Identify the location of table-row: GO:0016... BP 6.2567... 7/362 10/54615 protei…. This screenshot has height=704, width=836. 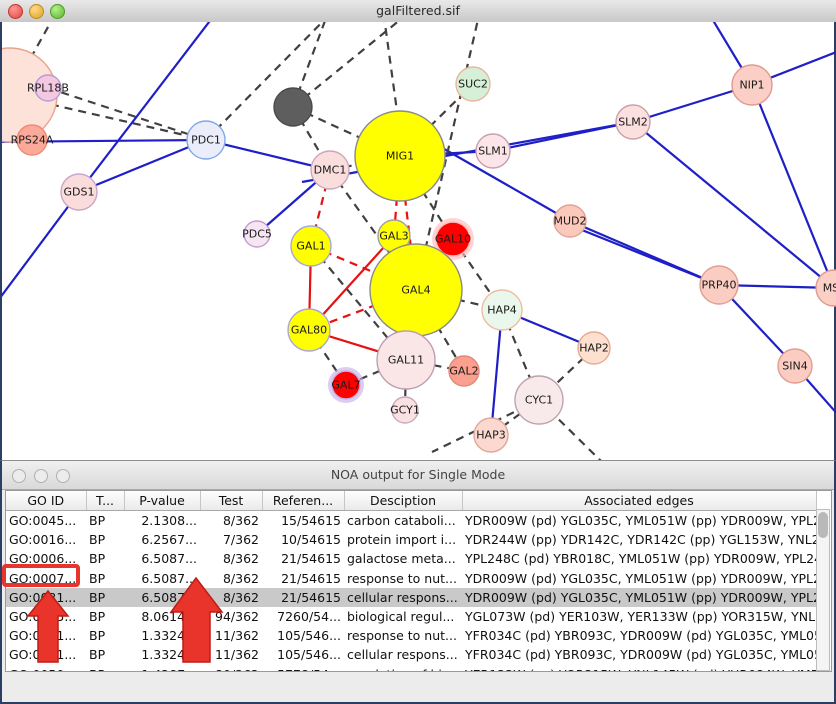
(411, 539).